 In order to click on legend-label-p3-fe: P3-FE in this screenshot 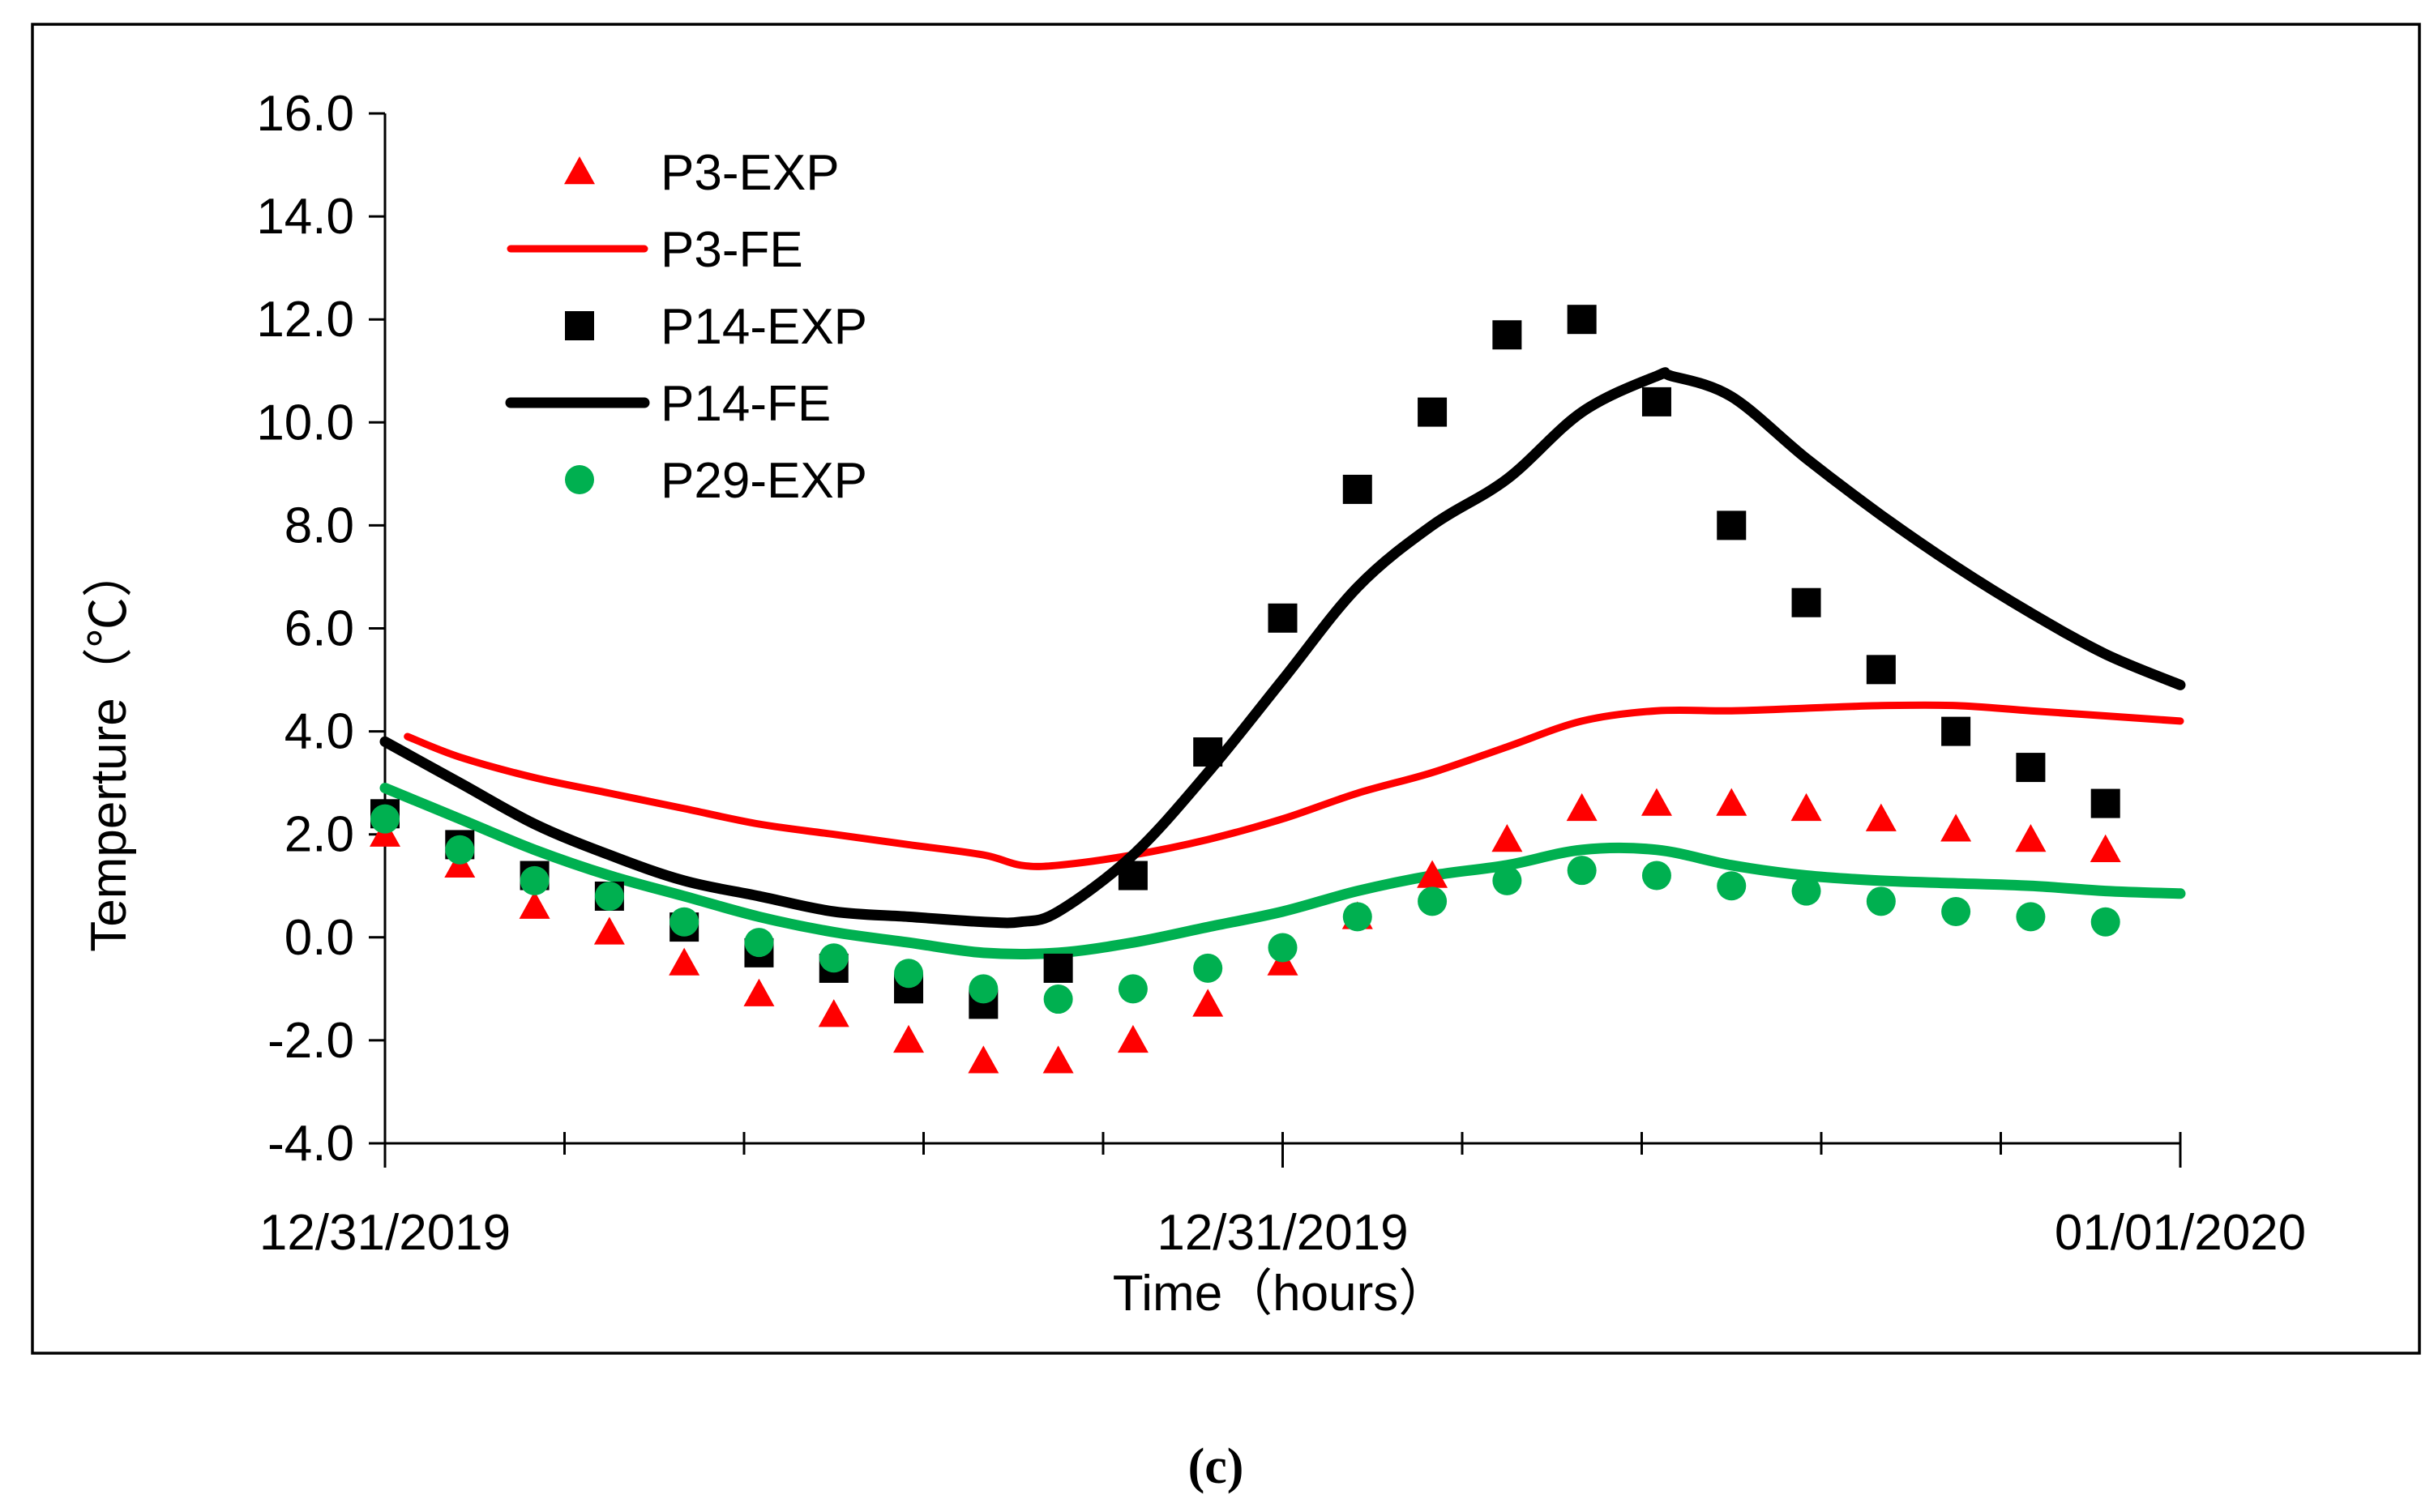, I will do `click(732, 250)`.